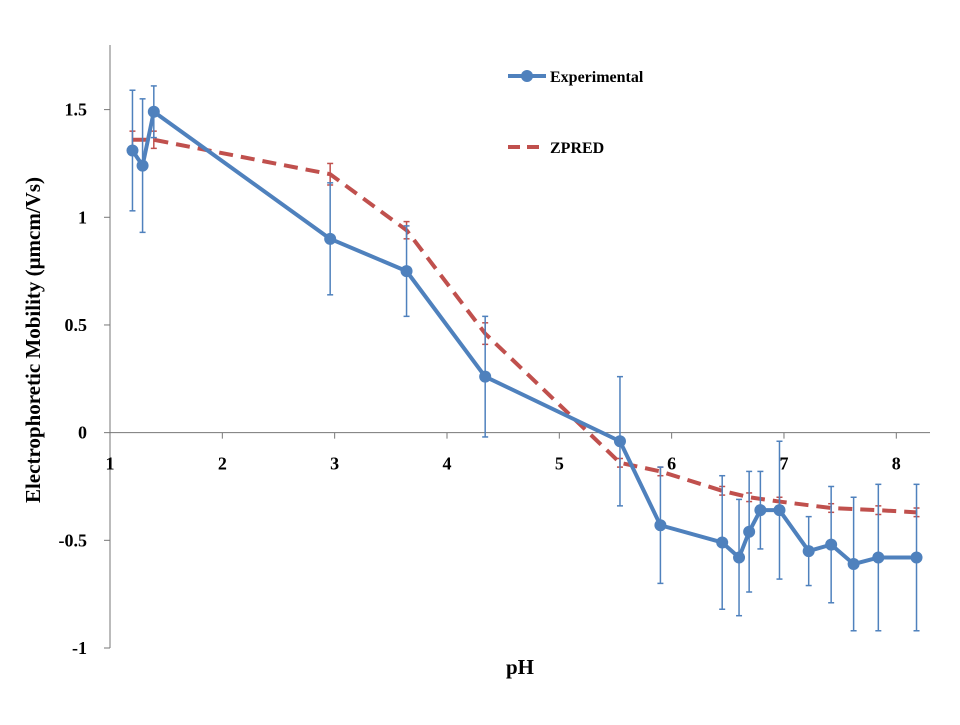  I want to click on legend-marker-experimental, so click(527, 76).